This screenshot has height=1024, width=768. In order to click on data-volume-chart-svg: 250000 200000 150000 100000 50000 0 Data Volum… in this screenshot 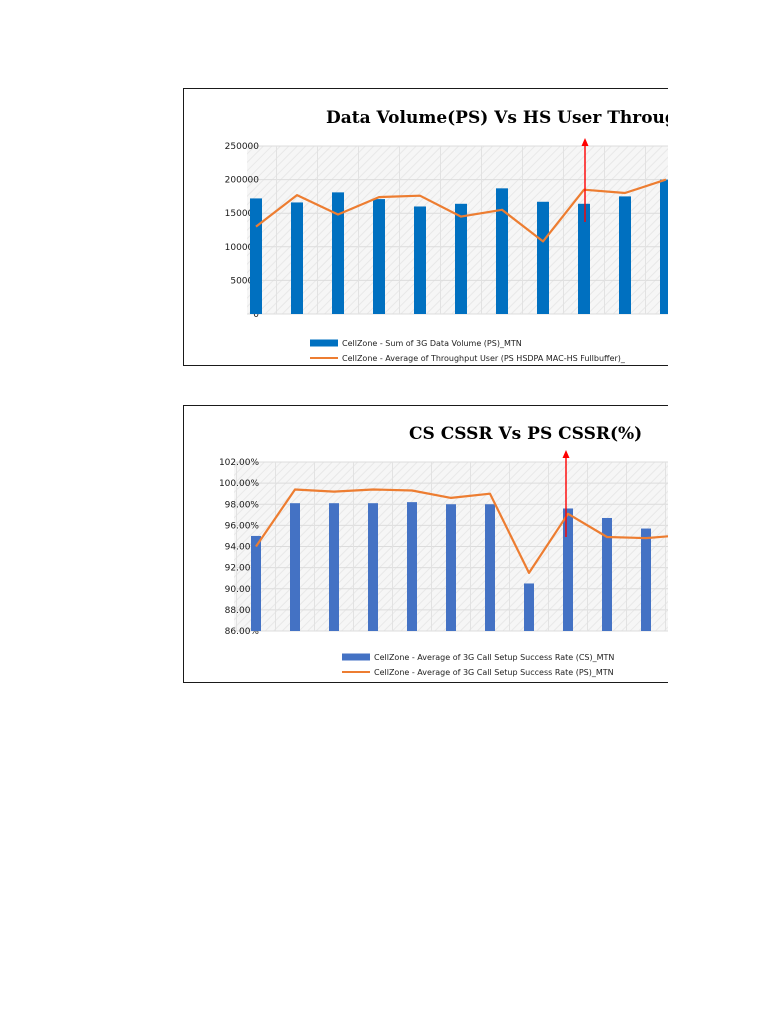, I will do `click(446, 235)`.